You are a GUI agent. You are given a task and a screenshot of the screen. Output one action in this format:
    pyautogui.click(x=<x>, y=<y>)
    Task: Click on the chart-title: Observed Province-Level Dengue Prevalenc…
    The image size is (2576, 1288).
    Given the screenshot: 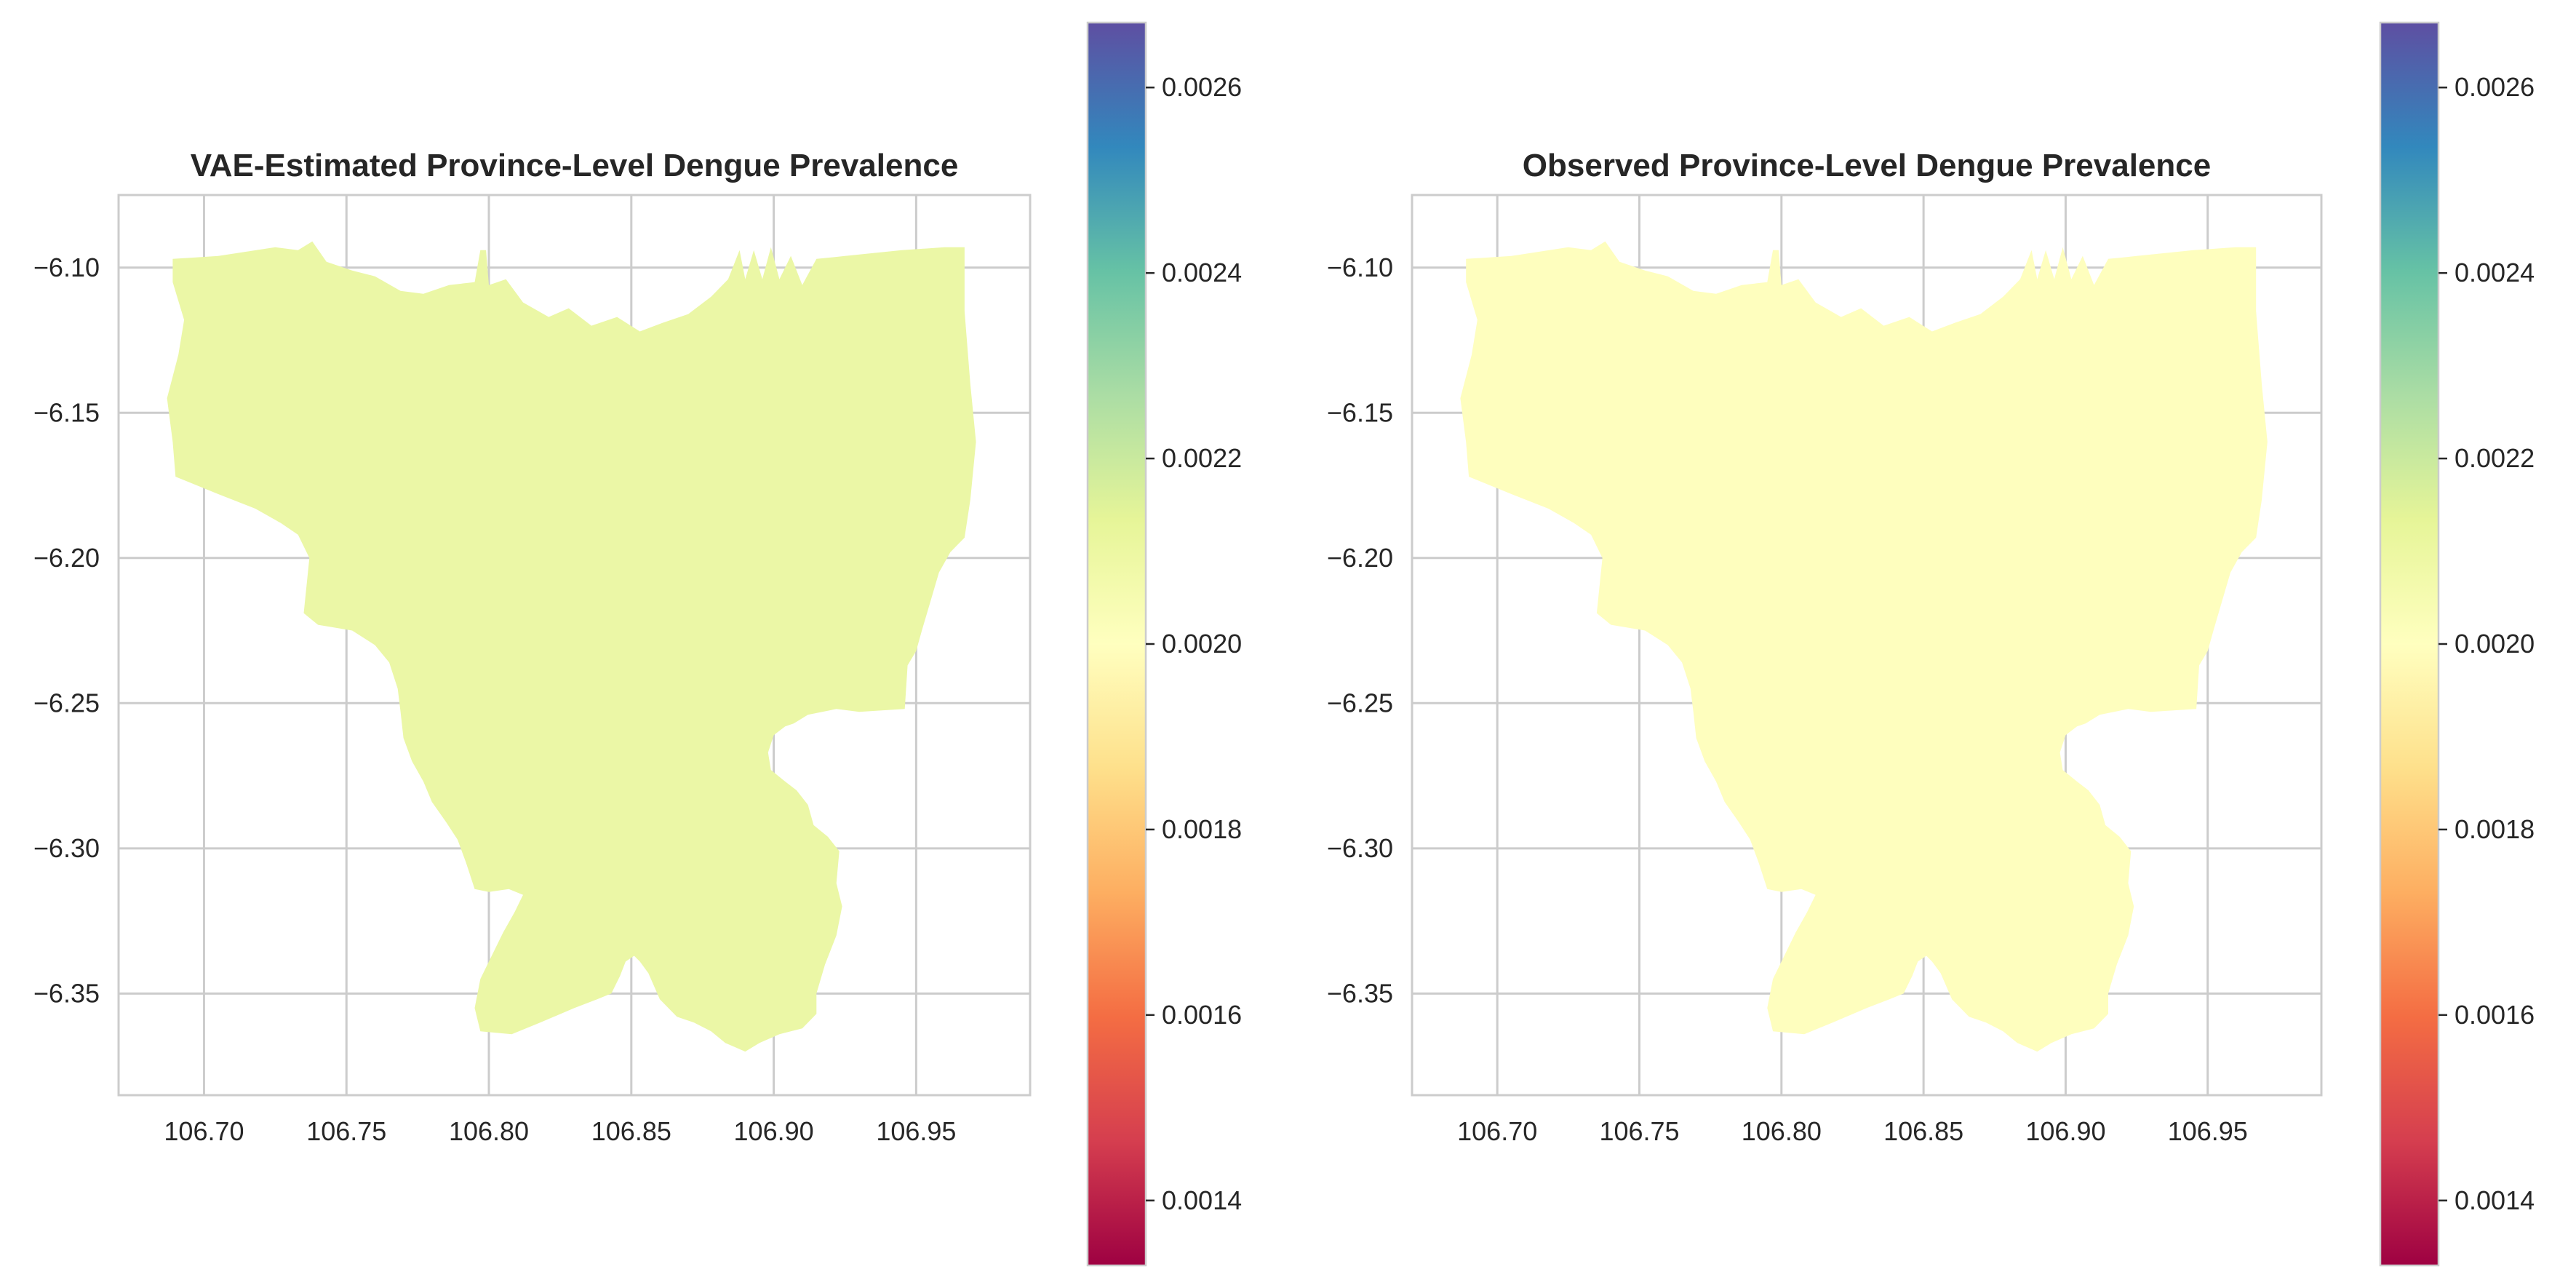 What is the action you would take?
    pyautogui.click(x=1867, y=165)
    